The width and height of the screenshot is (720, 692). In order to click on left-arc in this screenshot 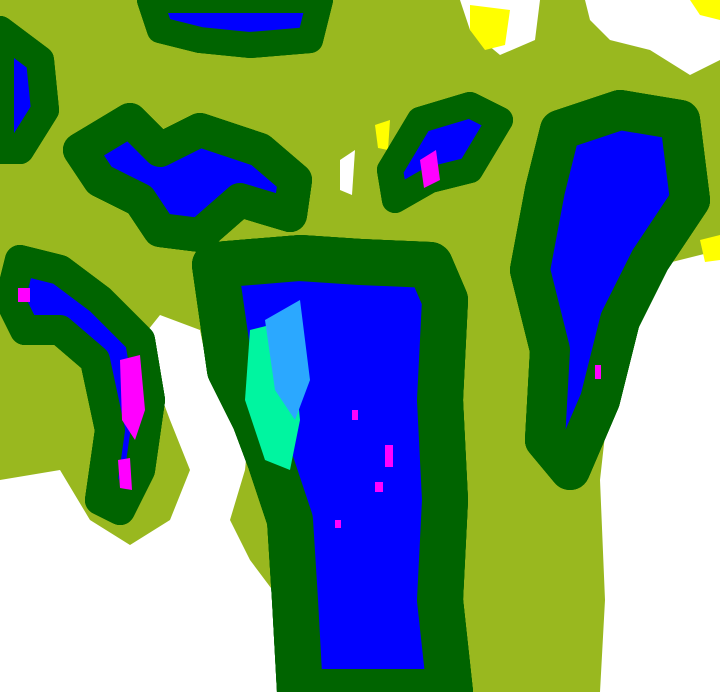, I will do `click(82, 385)`.